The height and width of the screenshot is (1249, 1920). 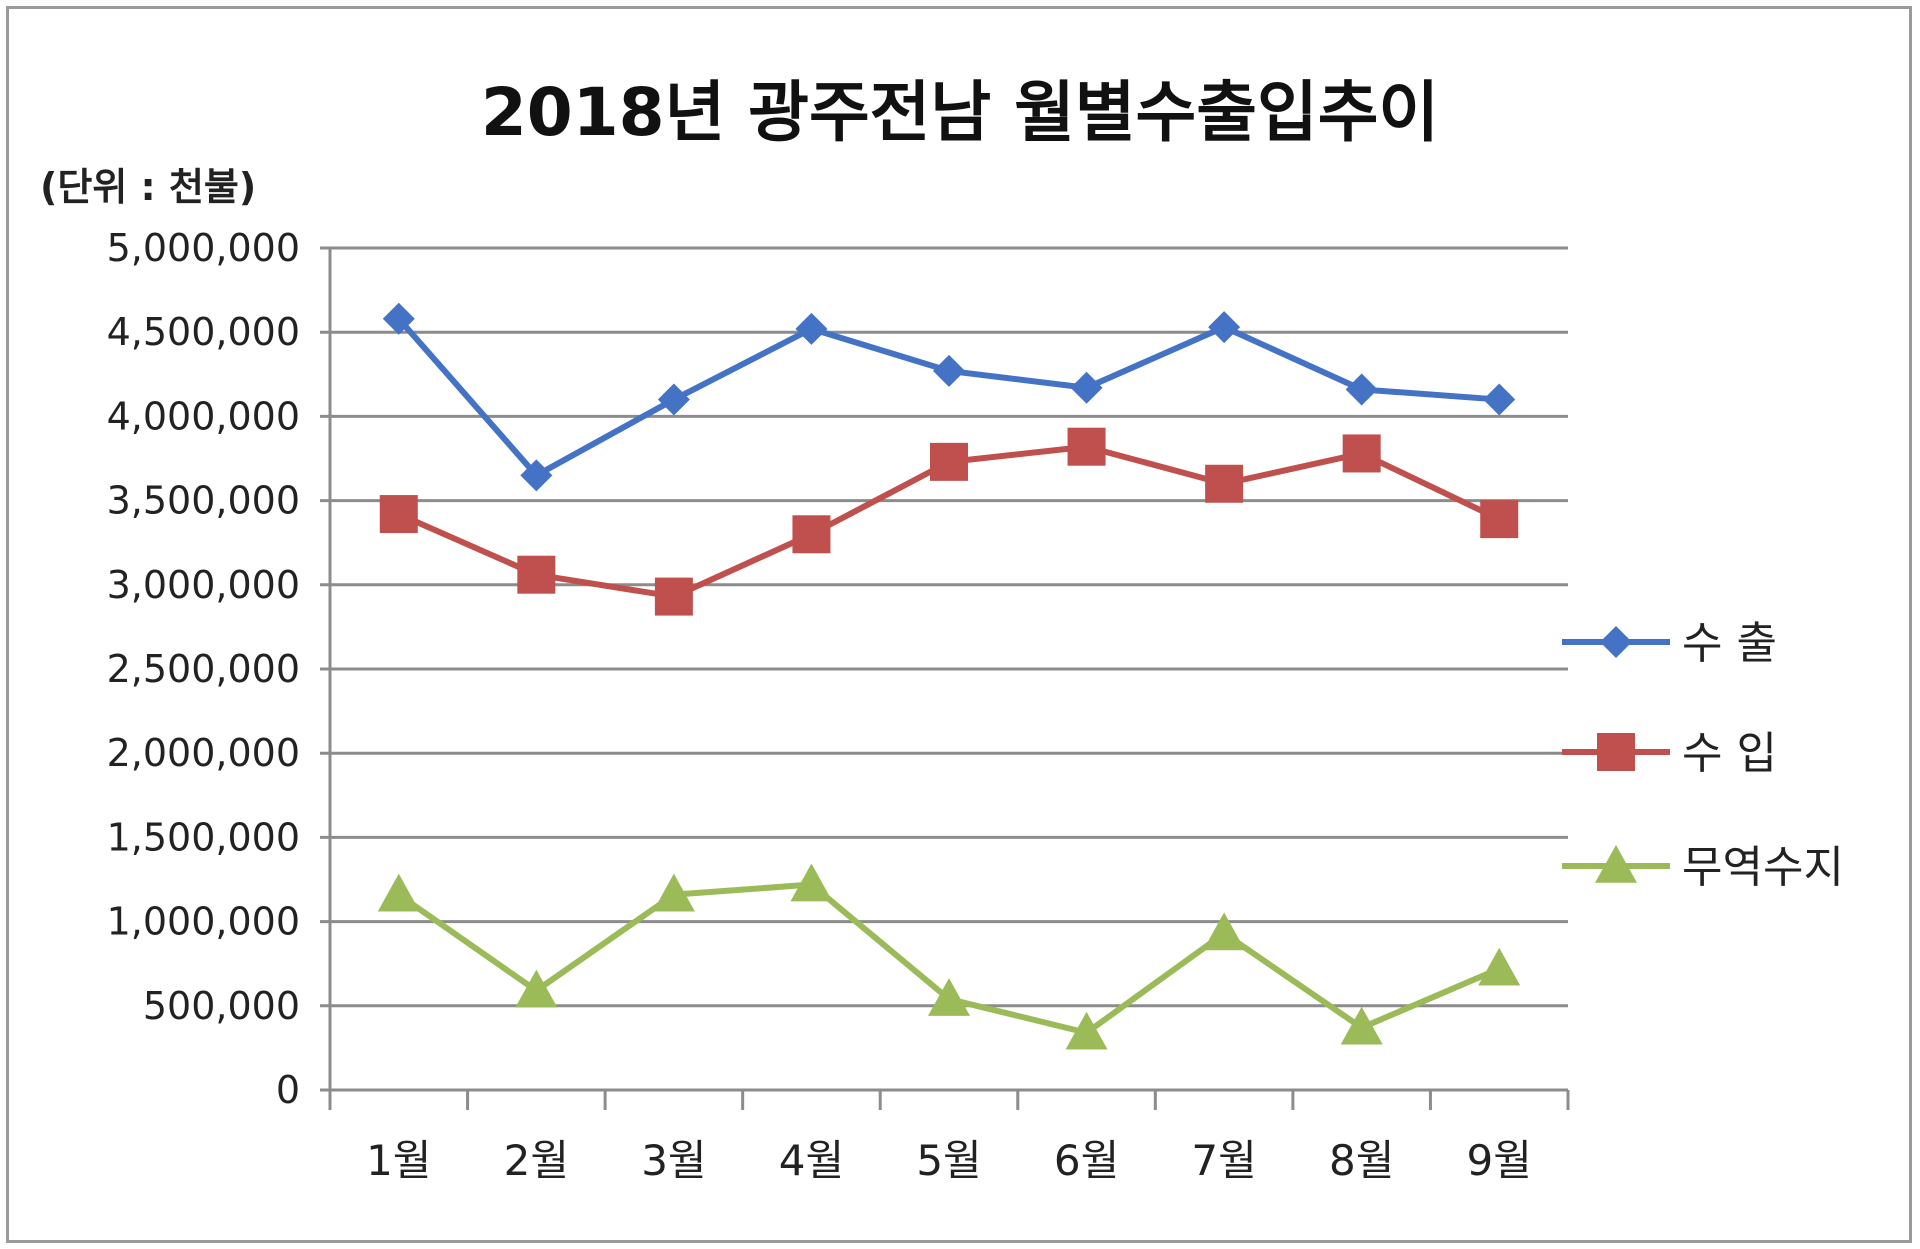 I want to click on x-tick-label: 9월, so click(x=1499, y=1160).